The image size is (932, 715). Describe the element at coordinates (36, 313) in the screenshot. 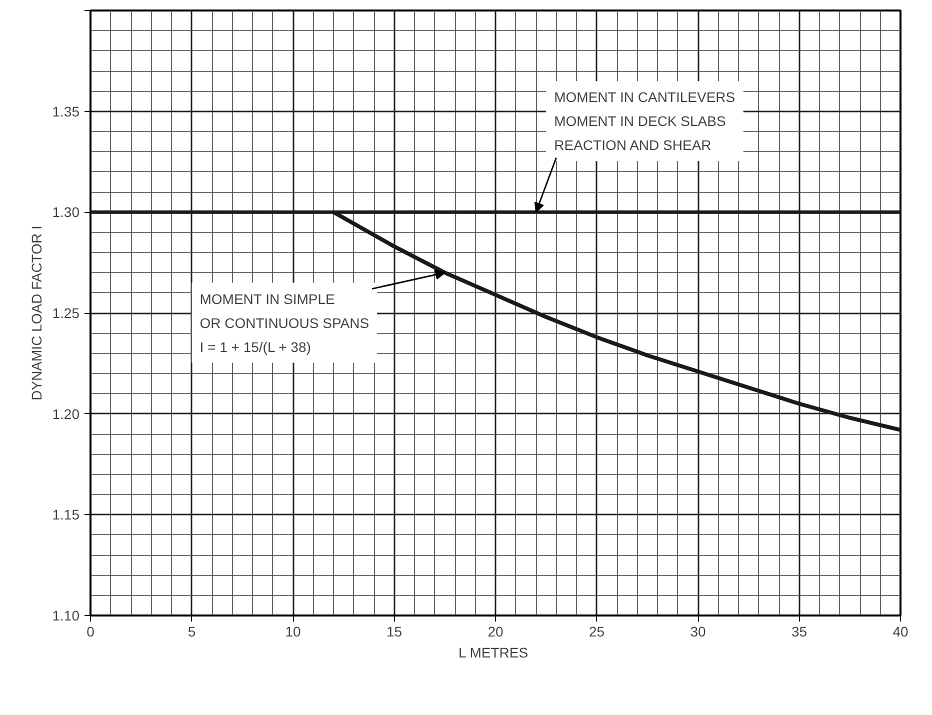

I see `y-axis-title: DYNAMIC LOAD FACTOR I` at that location.